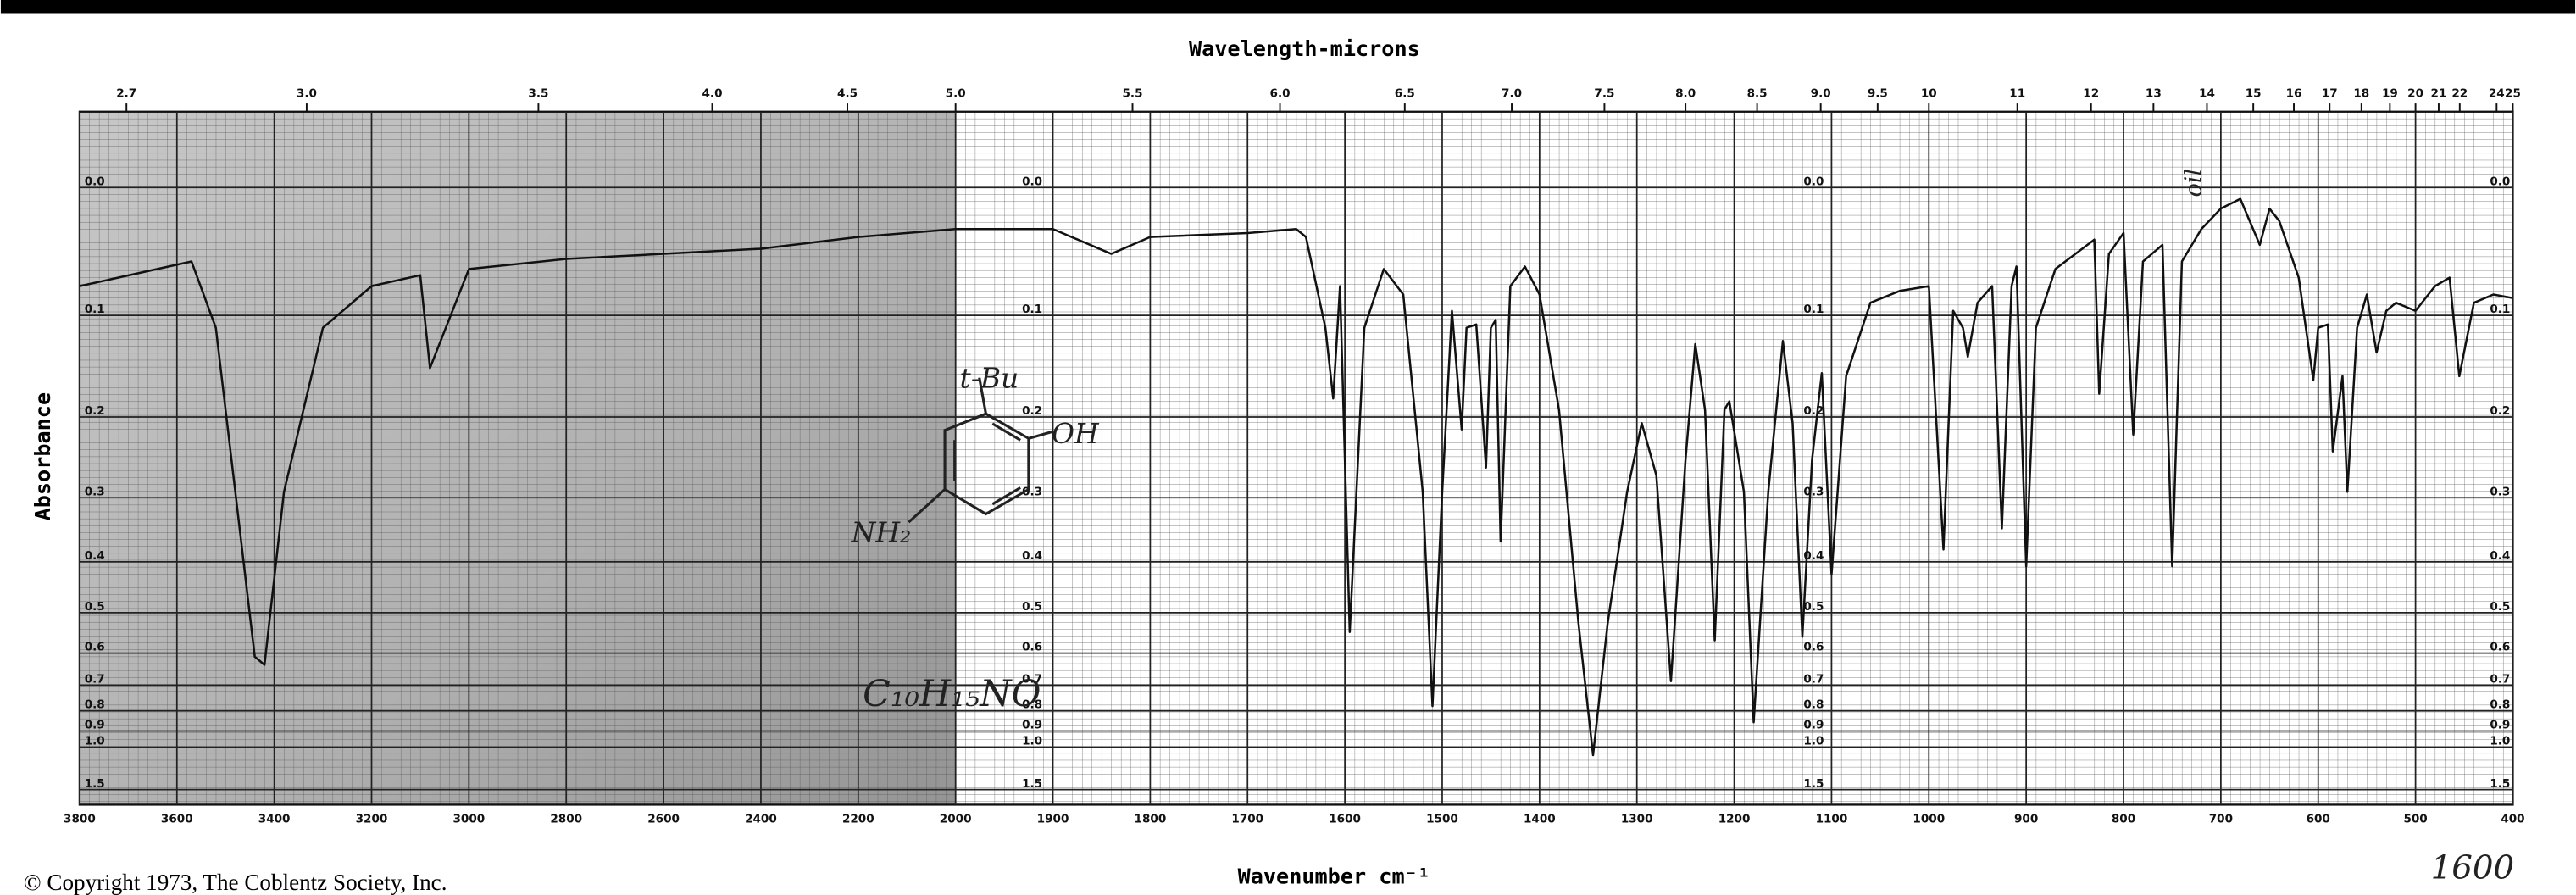 The height and width of the screenshot is (895, 2576). Describe the element at coordinates (1604, 93) in the screenshot. I see `top-tick-label: 7.5` at that location.